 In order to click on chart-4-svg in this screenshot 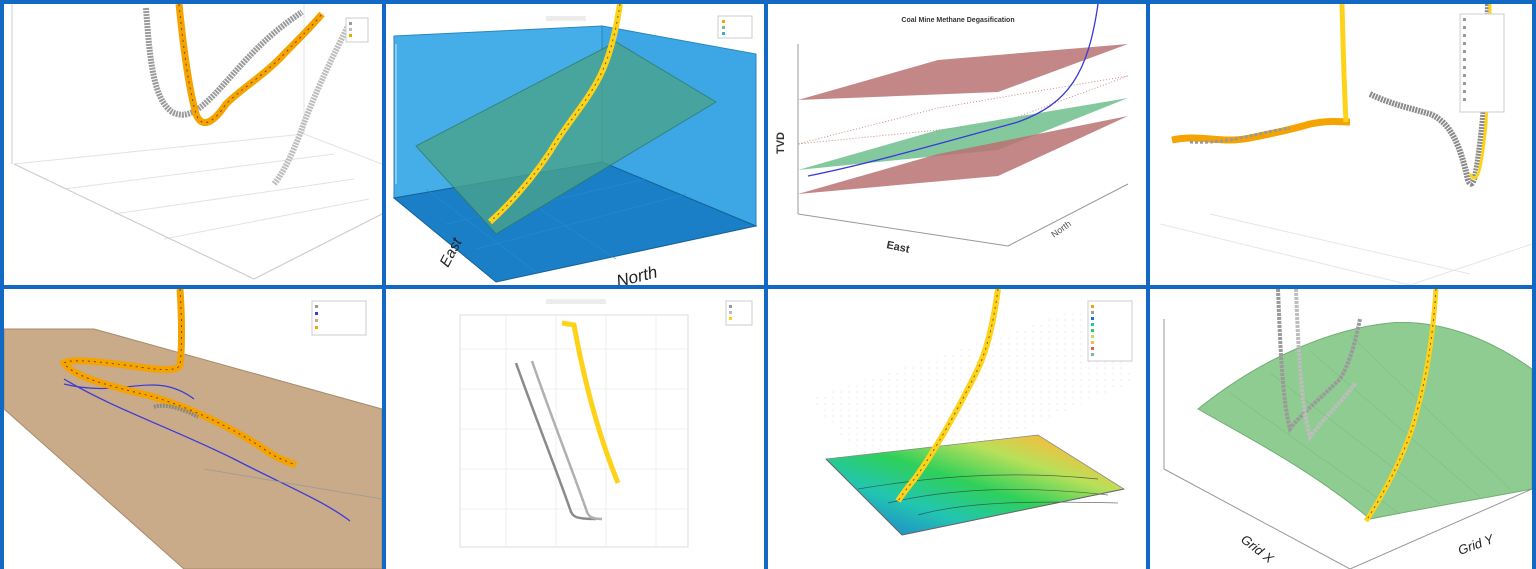, I will do `click(1345, 144)`.